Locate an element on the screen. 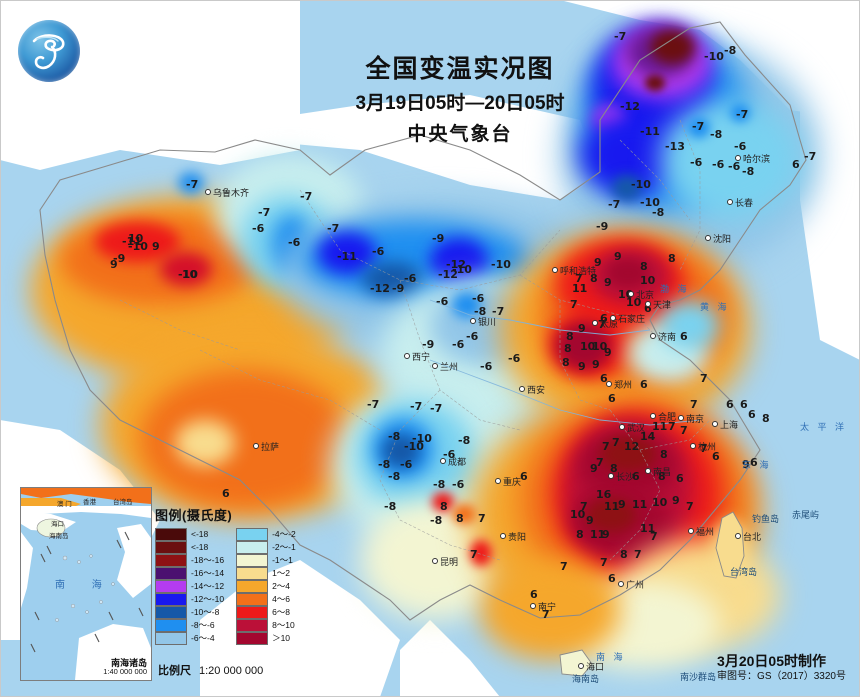 Image resolution: width=860 pixels, height=697 pixels. inset-sea-label: 南 海 is located at coordinates (84, 585).